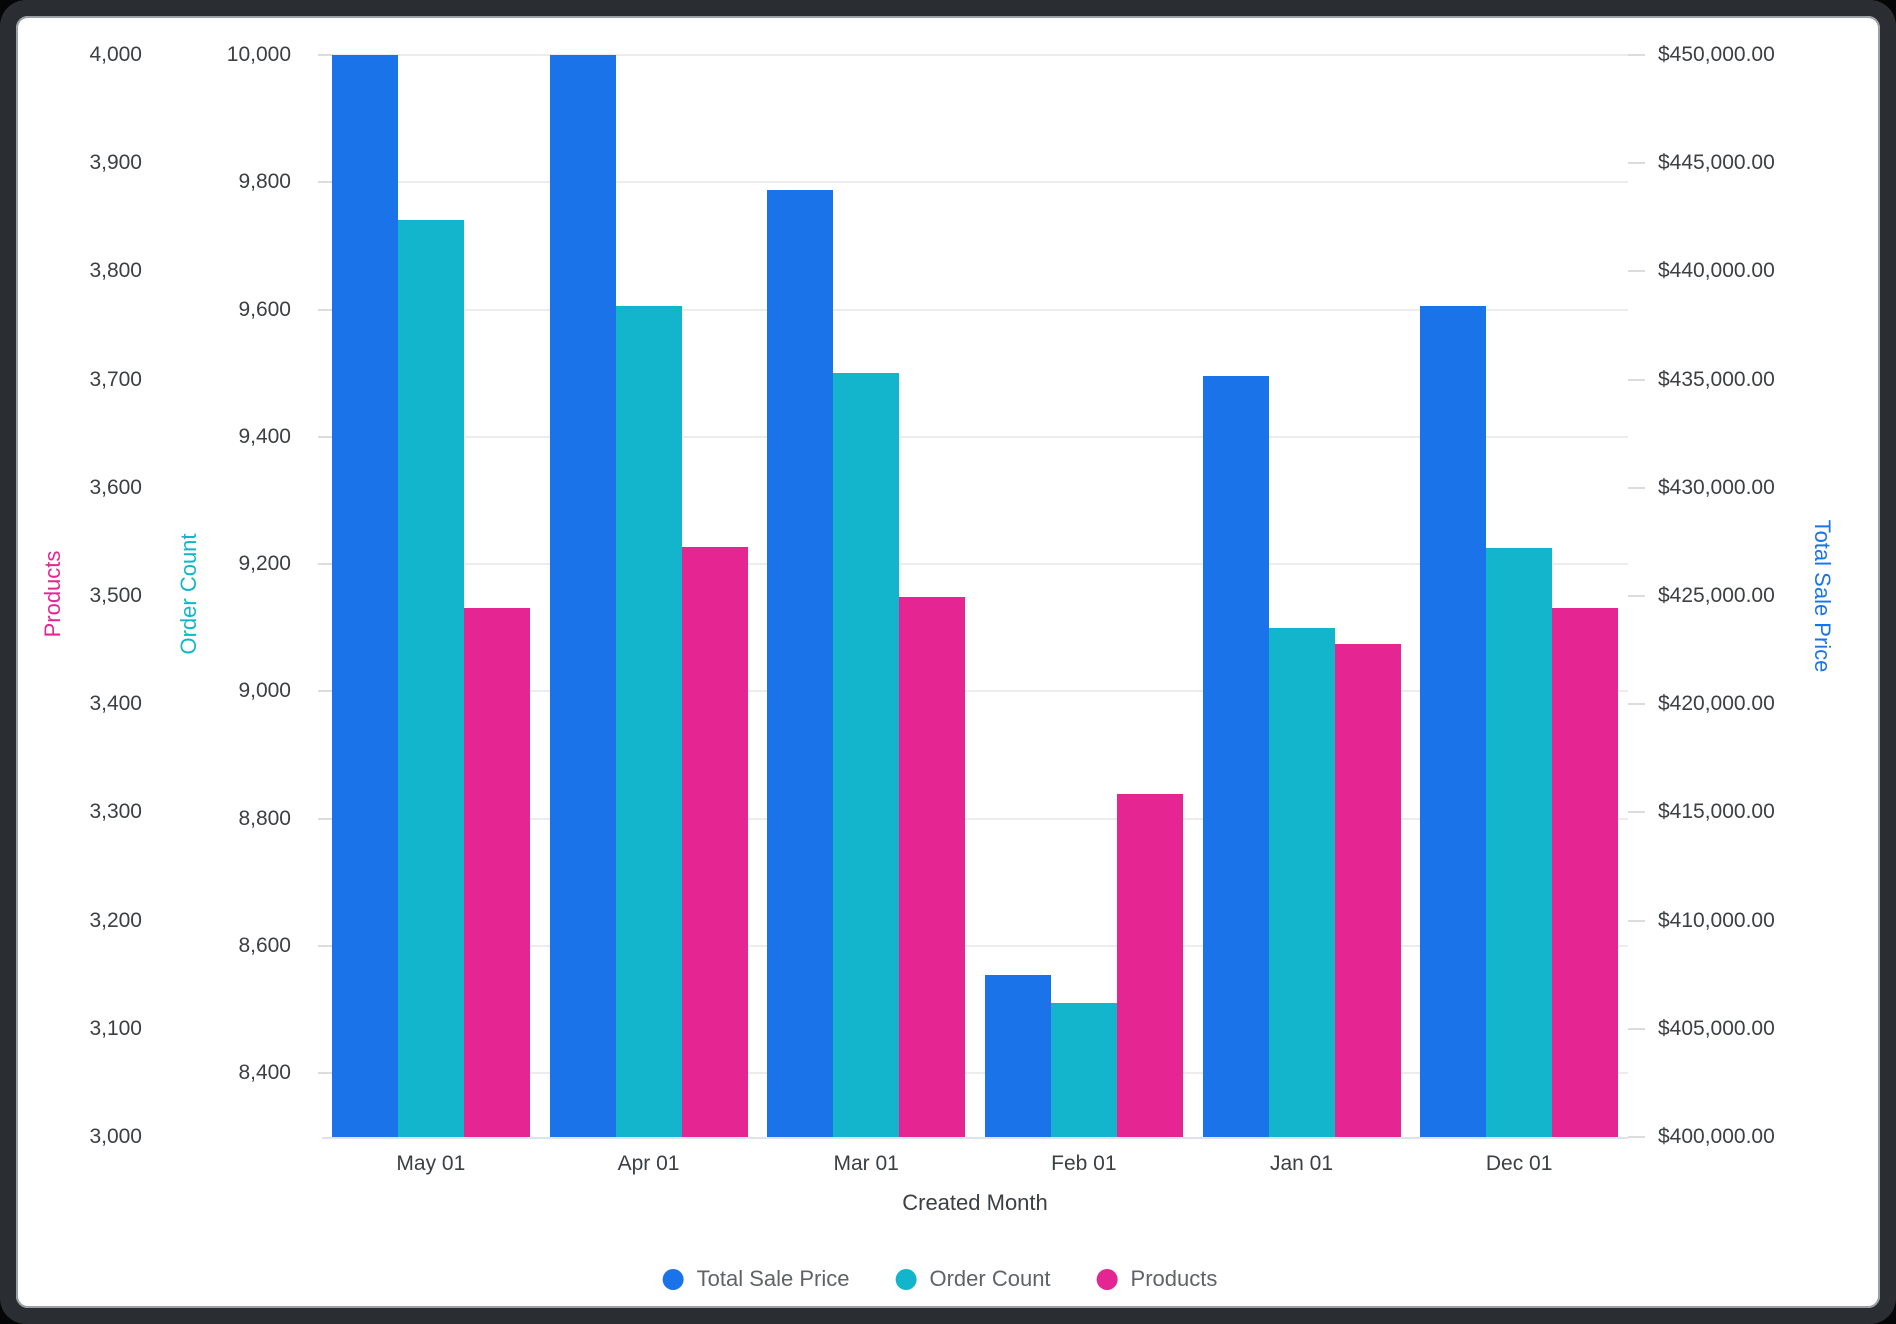 The image size is (1896, 1324). I want to click on y-axis-title-total-sale-price: Total Sale Price, so click(1822, 596).